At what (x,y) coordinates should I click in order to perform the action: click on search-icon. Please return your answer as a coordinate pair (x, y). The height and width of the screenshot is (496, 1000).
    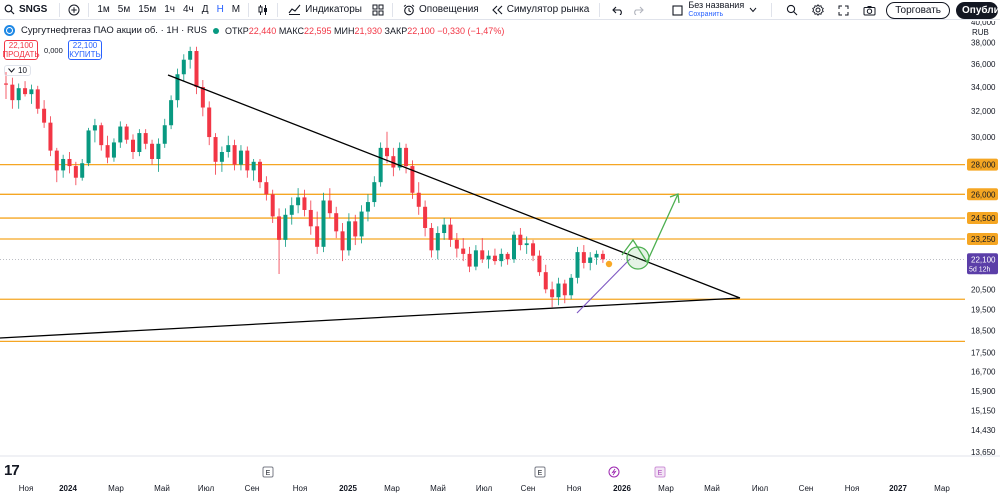
    Looking at the image, I should click on (792, 10).